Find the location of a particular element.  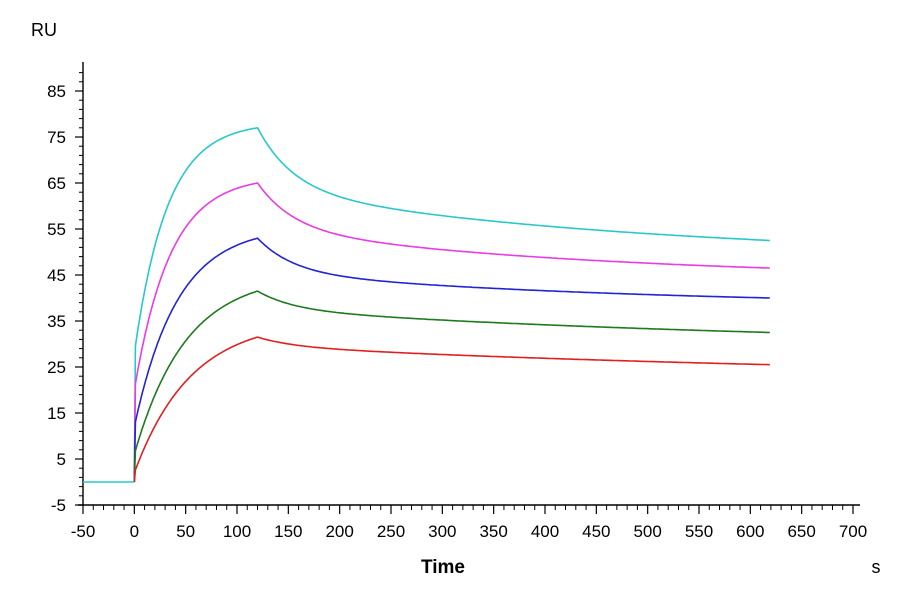

y-tick-label: 75 is located at coordinates (56, 137).